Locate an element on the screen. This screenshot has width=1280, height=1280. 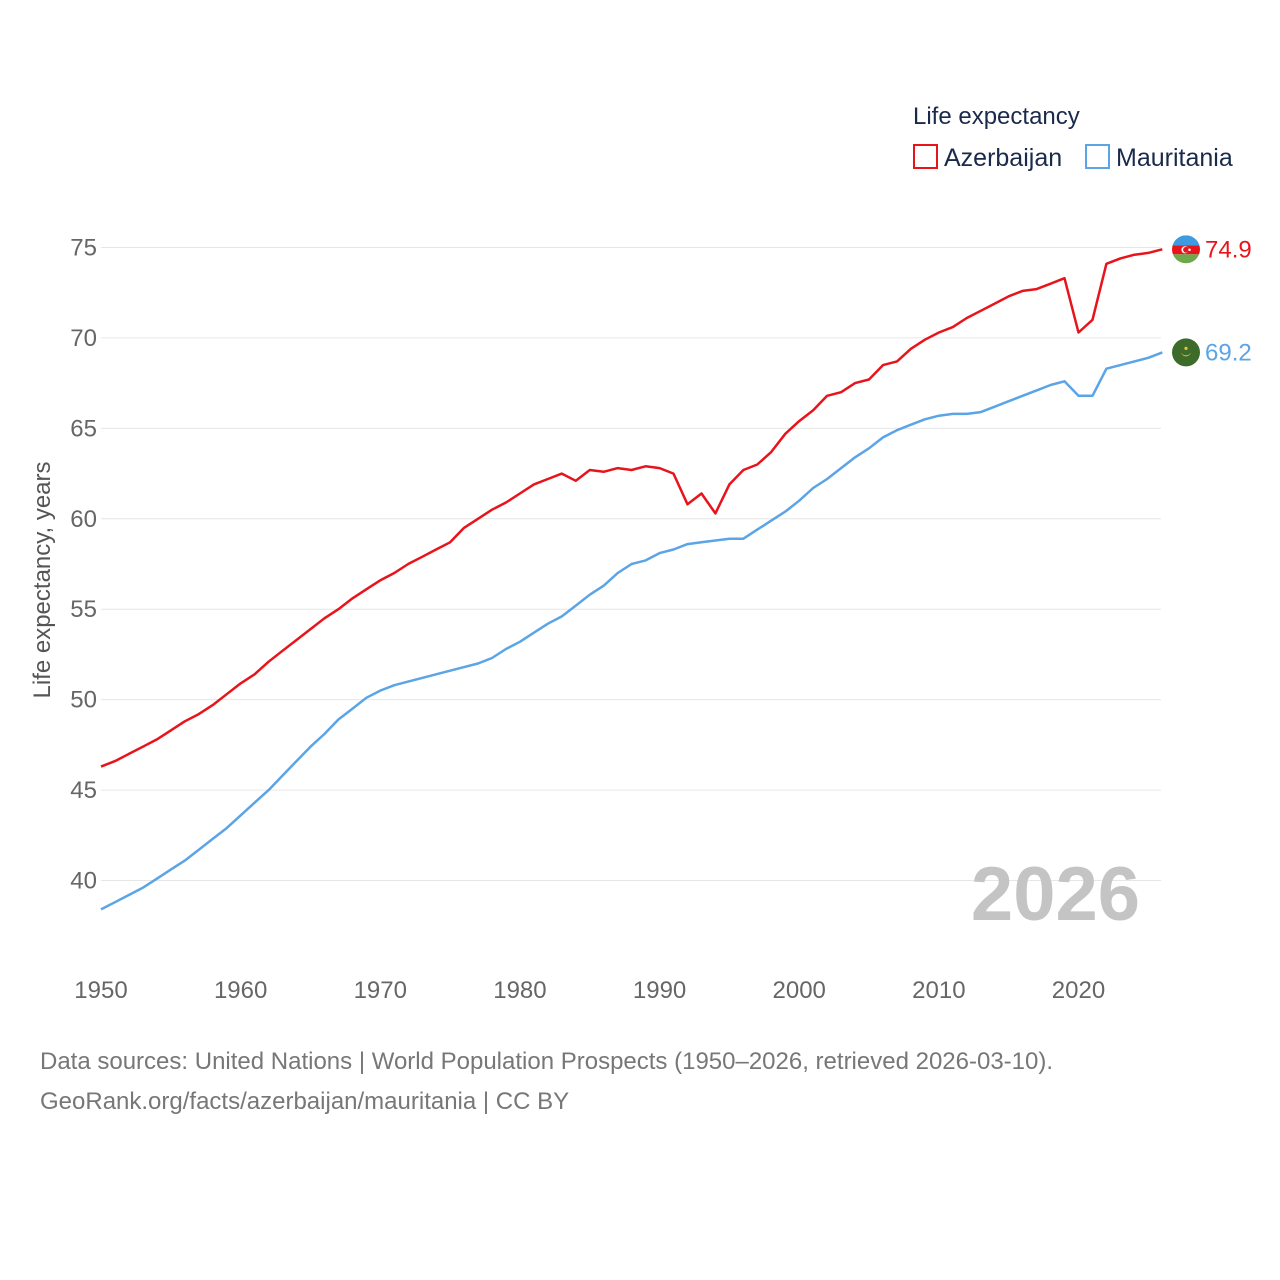
legend-swatch-azerbaijan is located at coordinates (925, 156).